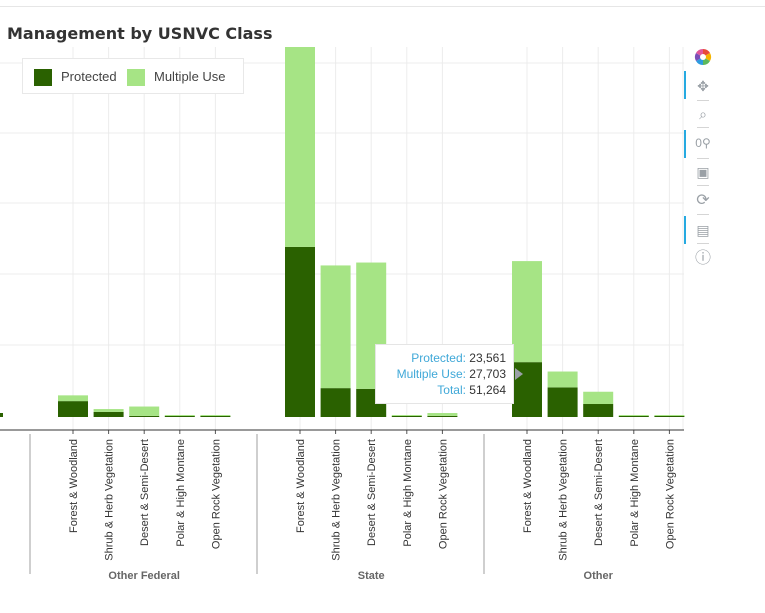  Describe the element at coordinates (136, 77) in the screenshot. I see `legend-swatch-multiple-use` at that location.